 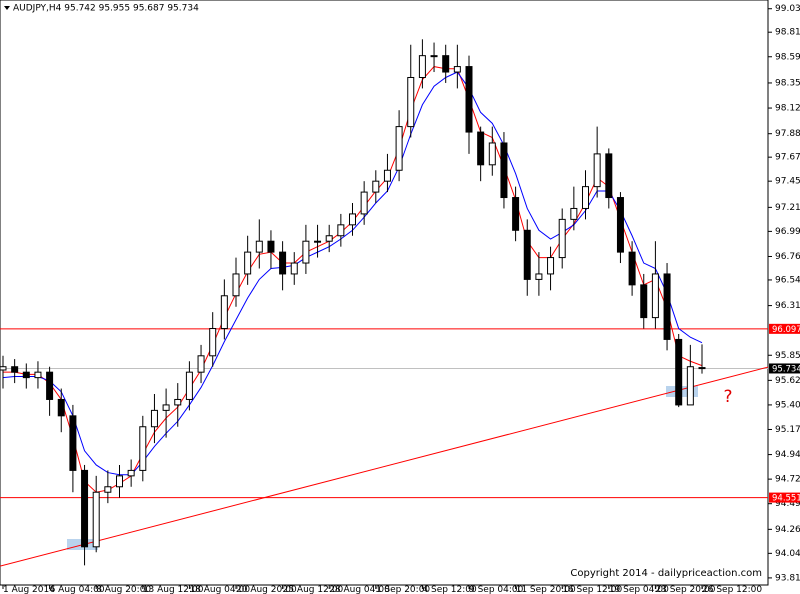 What do you see at coordinates (546, 589) in the screenshot?
I see `x-tick-label: 11 Sep 20:00` at bounding box center [546, 589].